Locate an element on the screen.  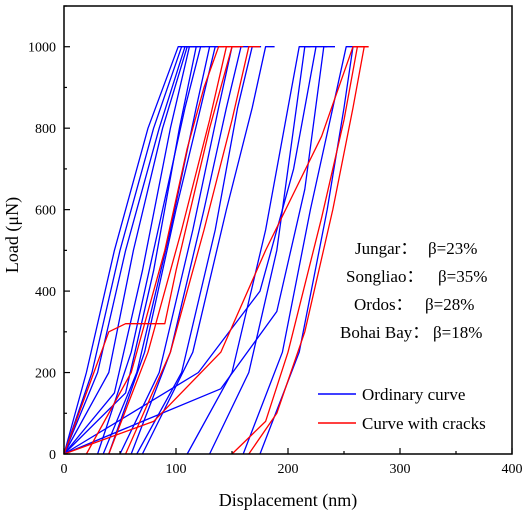
x-axis-title: Displacement (nm) is located at coordinates (288, 500).